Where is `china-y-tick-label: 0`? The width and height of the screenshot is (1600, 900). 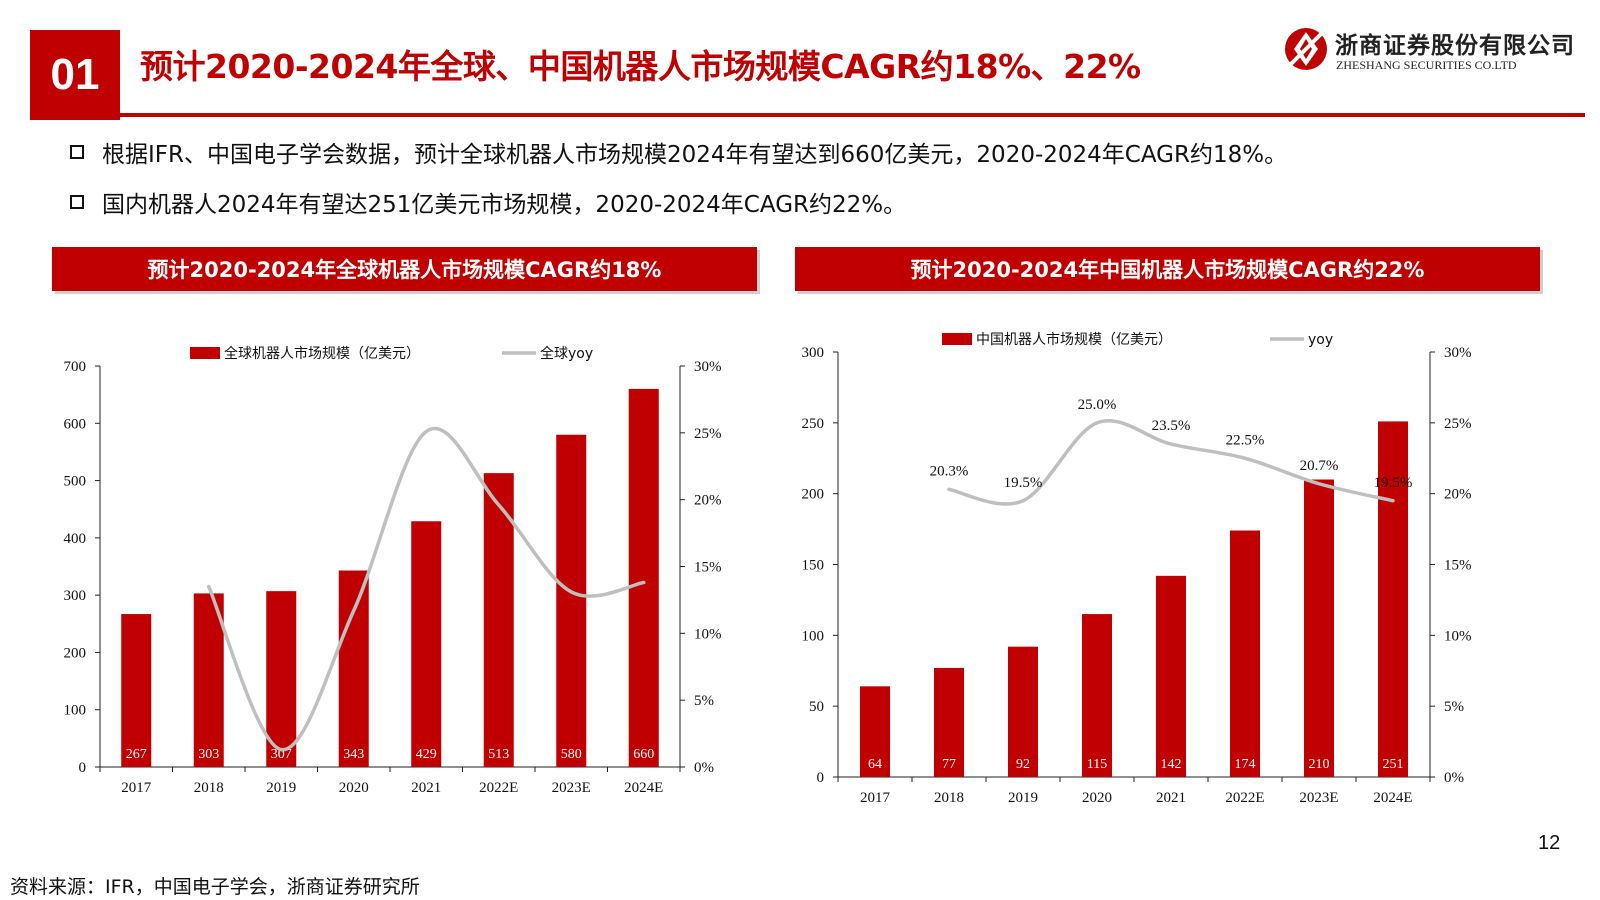 china-y-tick-label: 0 is located at coordinates (821, 778).